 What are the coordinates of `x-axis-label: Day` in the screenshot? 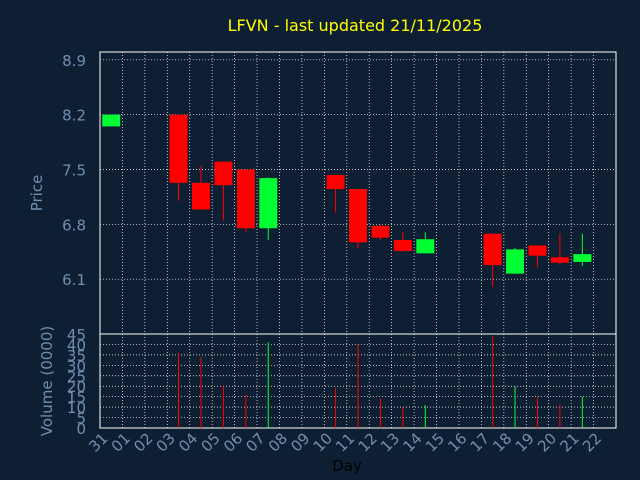 It's located at (347, 466).